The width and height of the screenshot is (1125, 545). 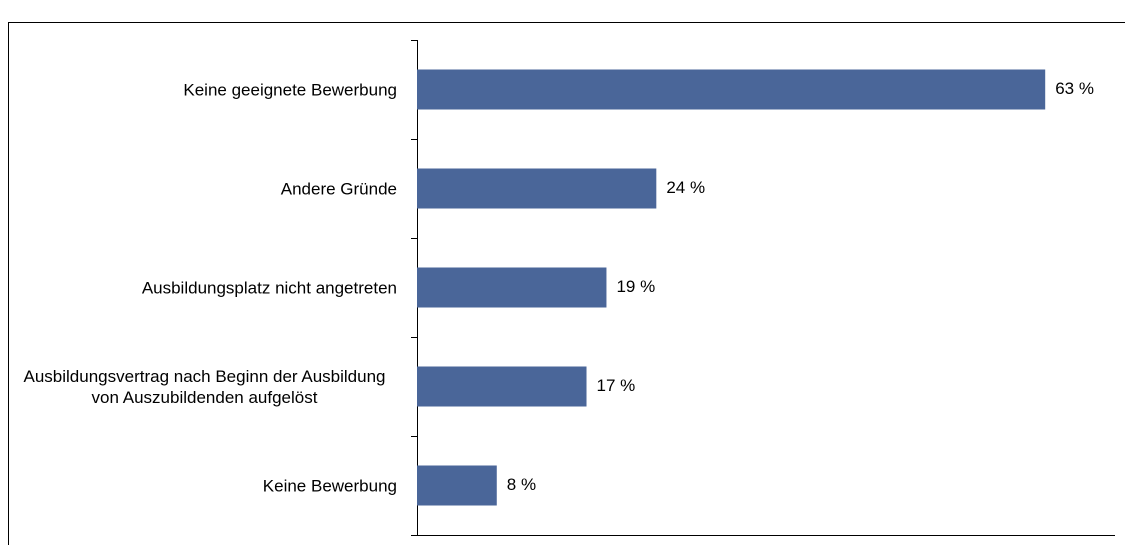 What do you see at coordinates (521, 484) in the screenshot?
I see `value-label: 8 %` at bounding box center [521, 484].